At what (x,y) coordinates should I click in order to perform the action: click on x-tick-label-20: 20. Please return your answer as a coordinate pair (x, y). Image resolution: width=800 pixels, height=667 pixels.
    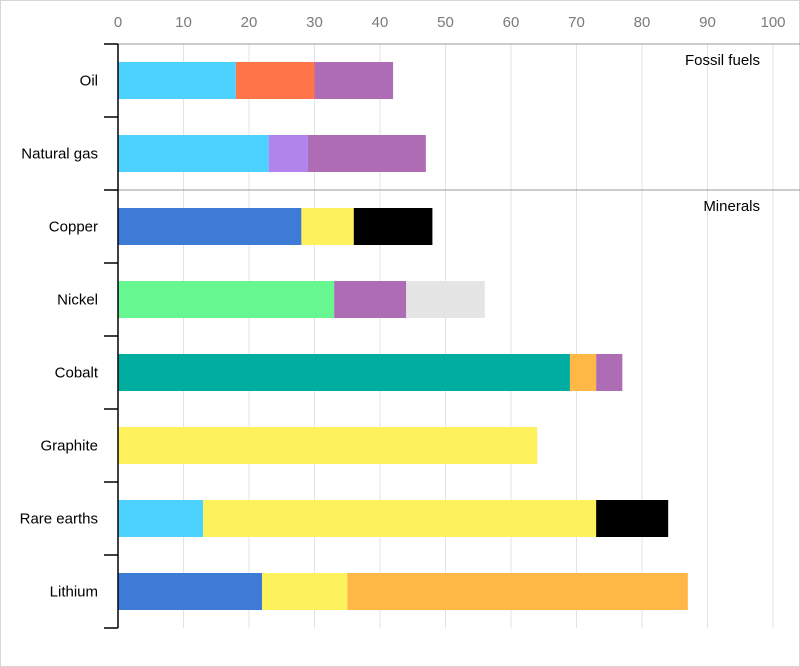
    Looking at the image, I should click on (249, 22).